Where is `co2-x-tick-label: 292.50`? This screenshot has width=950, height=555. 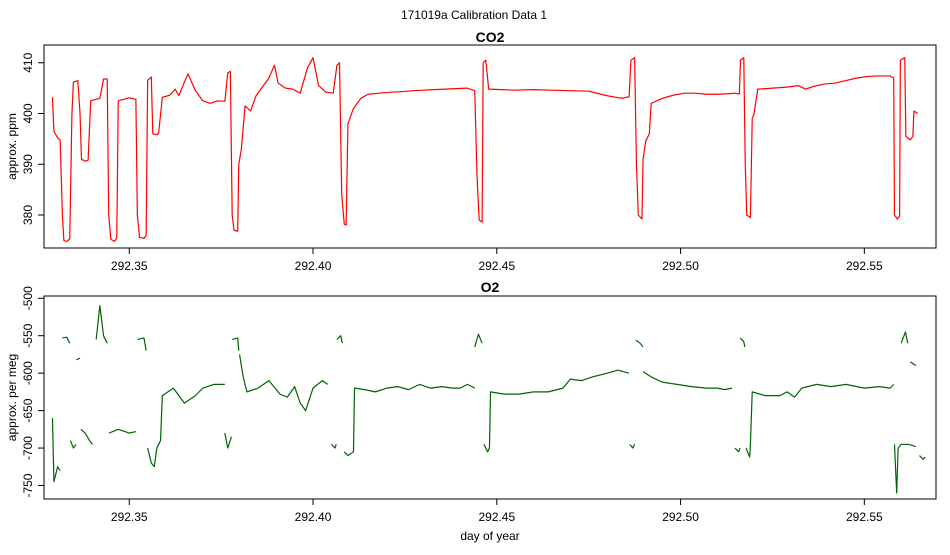 co2-x-tick-label: 292.50 is located at coordinates (680, 266).